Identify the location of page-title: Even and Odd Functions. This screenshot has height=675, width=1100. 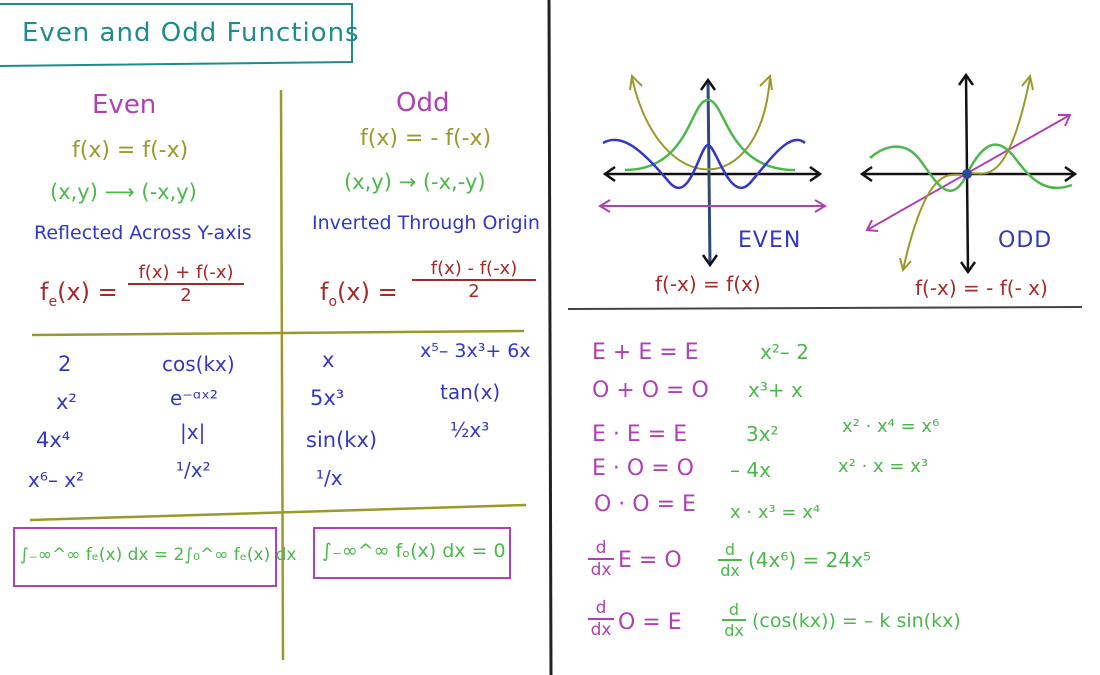
(191, 33).